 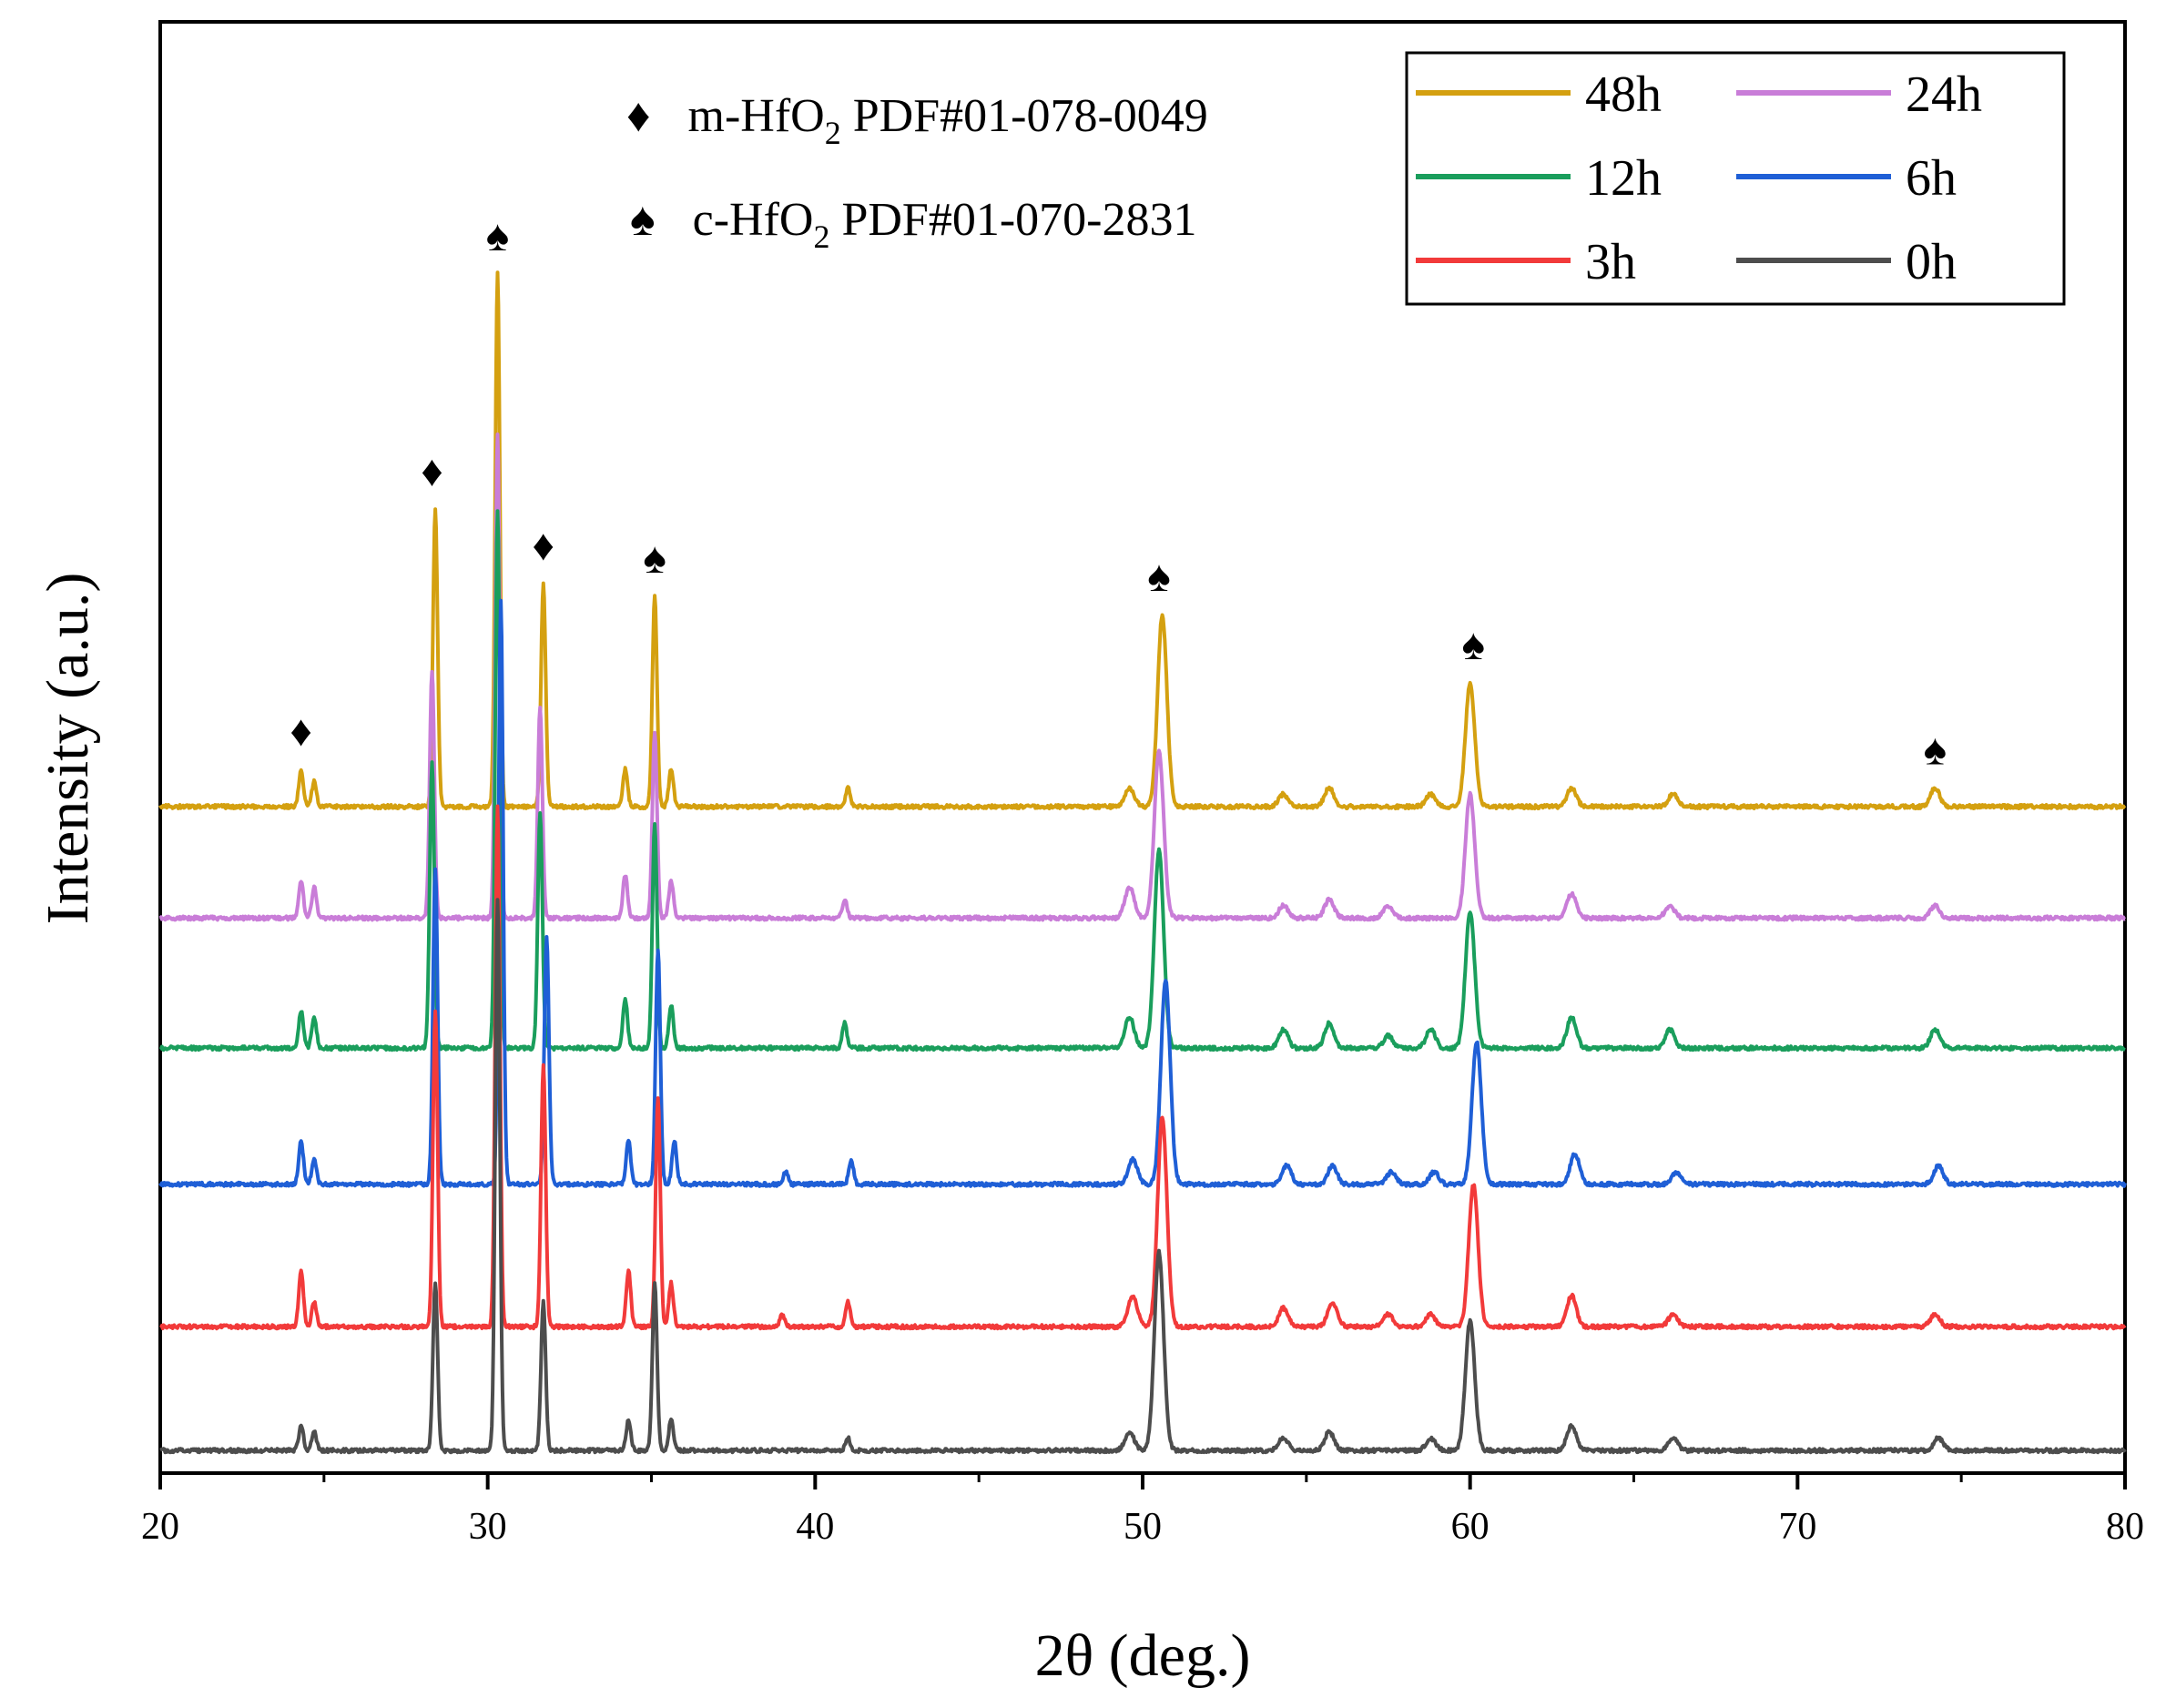 I want to click on x-tick-label: 60, so click(x=1470, y=1527).